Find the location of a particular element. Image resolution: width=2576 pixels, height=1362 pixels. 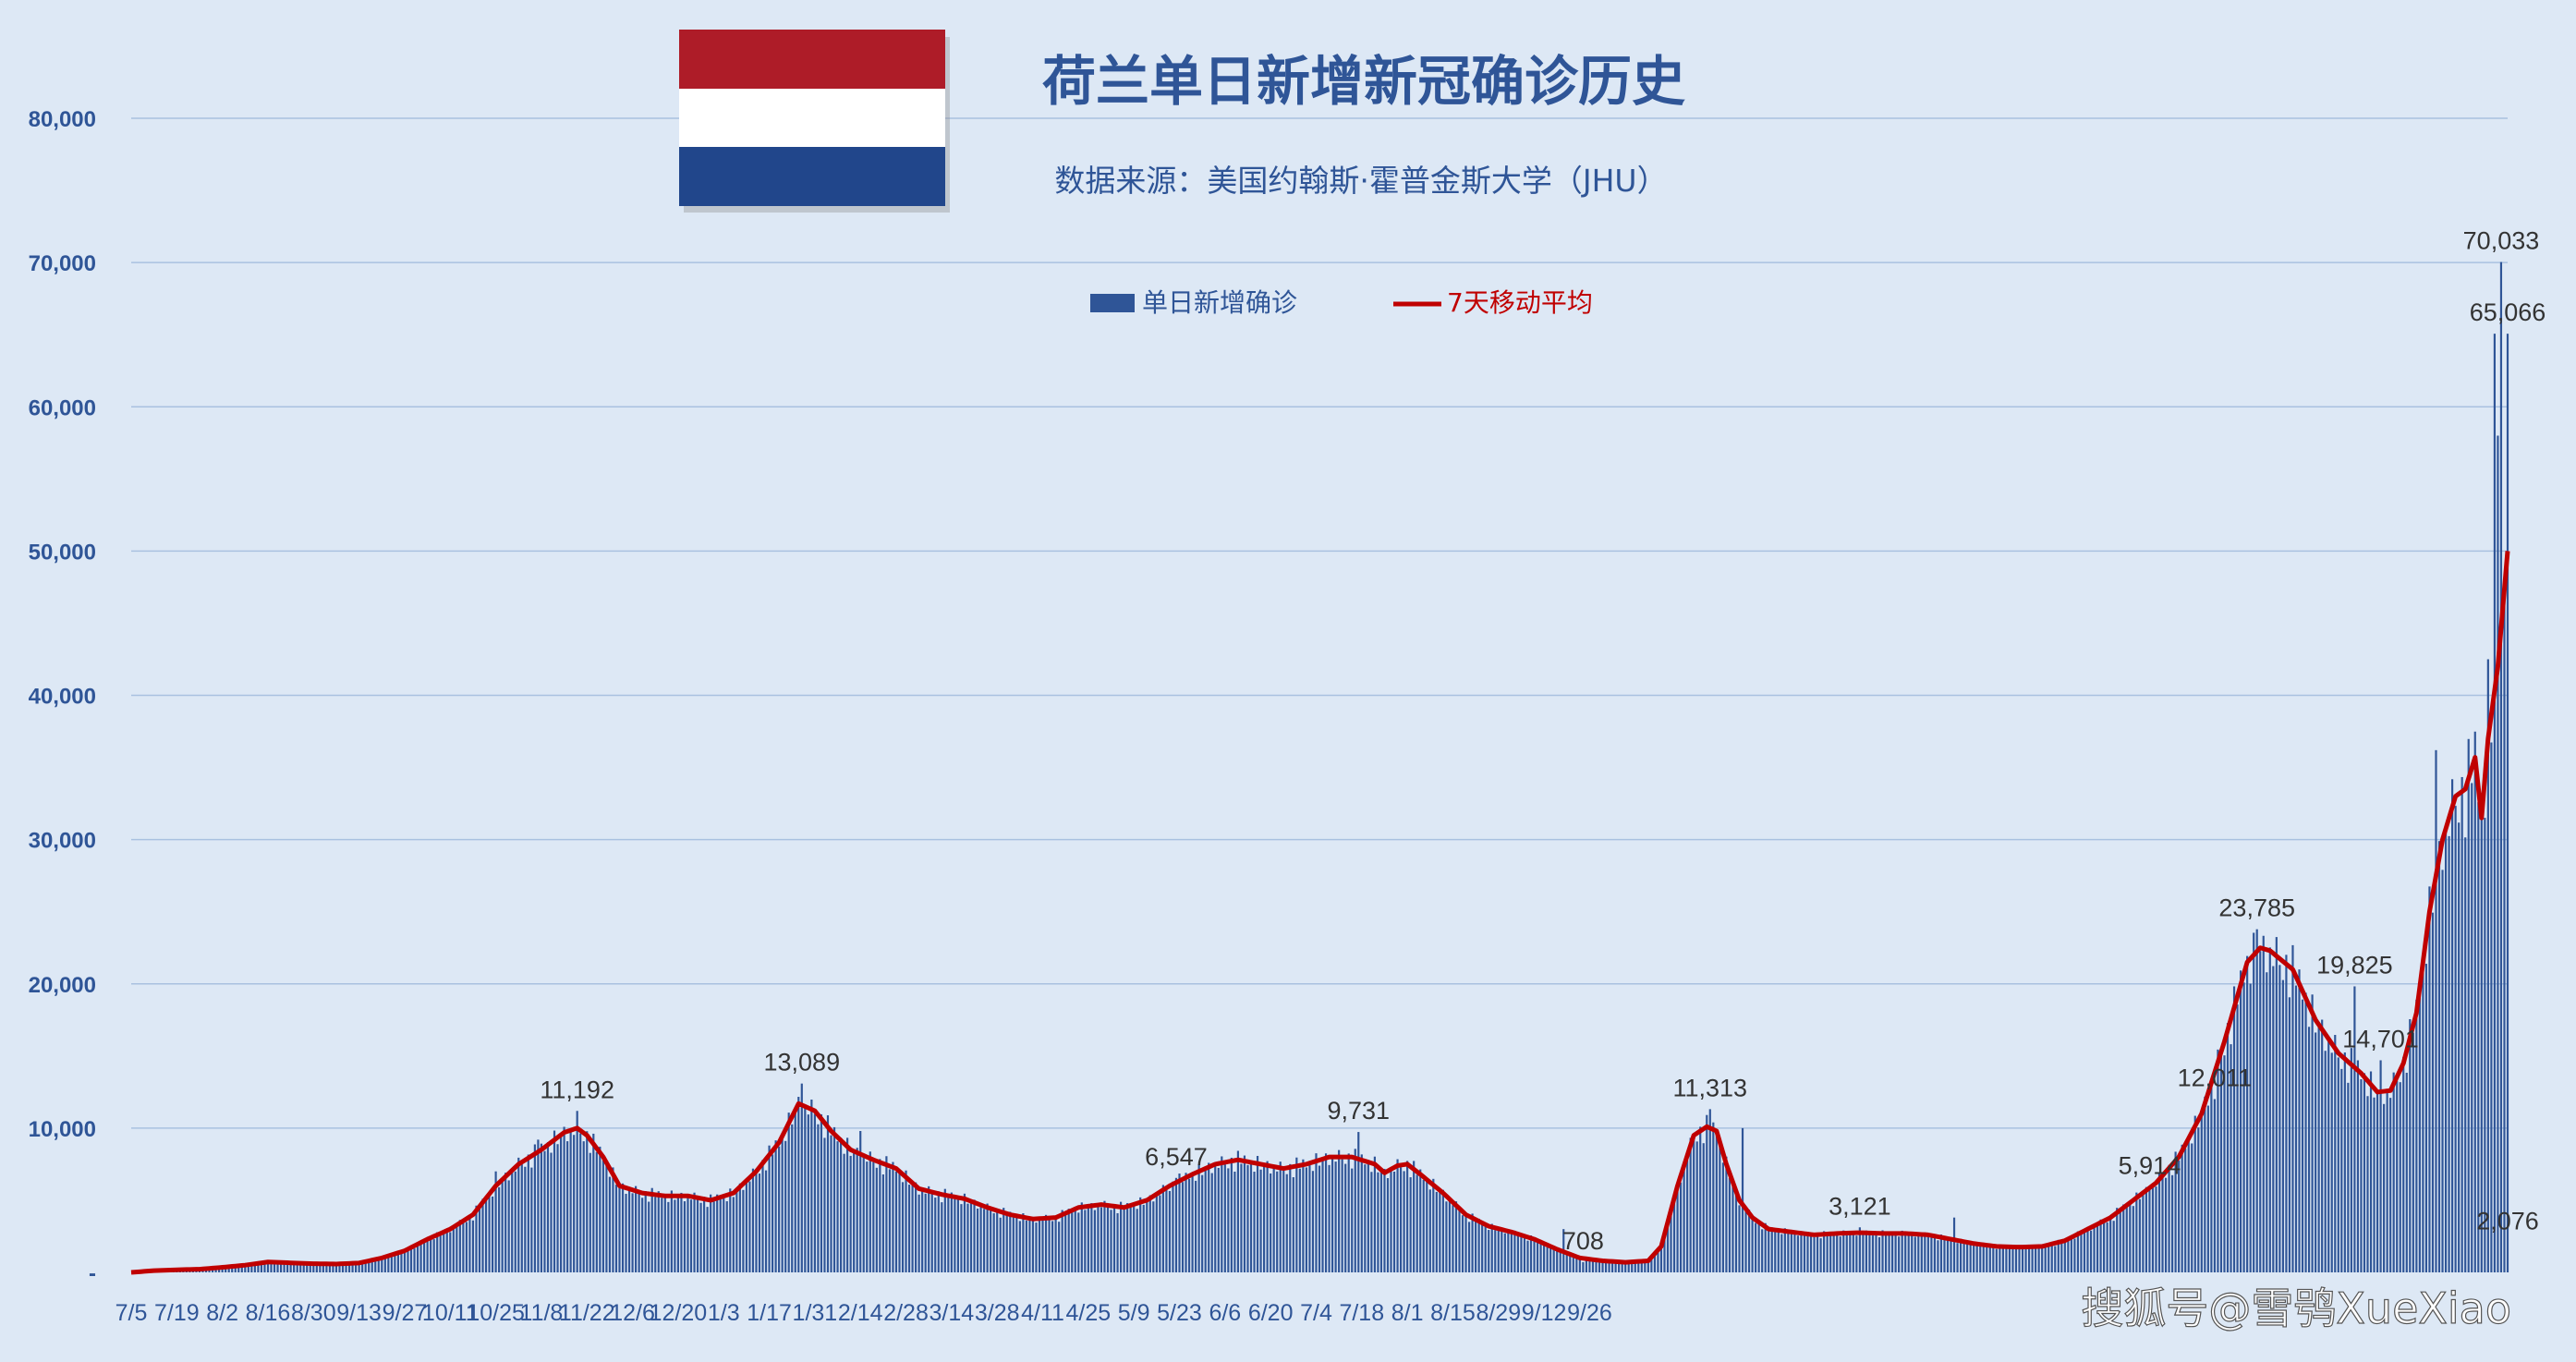

data-label: 23,785 is located at coordinates (2256, 908).